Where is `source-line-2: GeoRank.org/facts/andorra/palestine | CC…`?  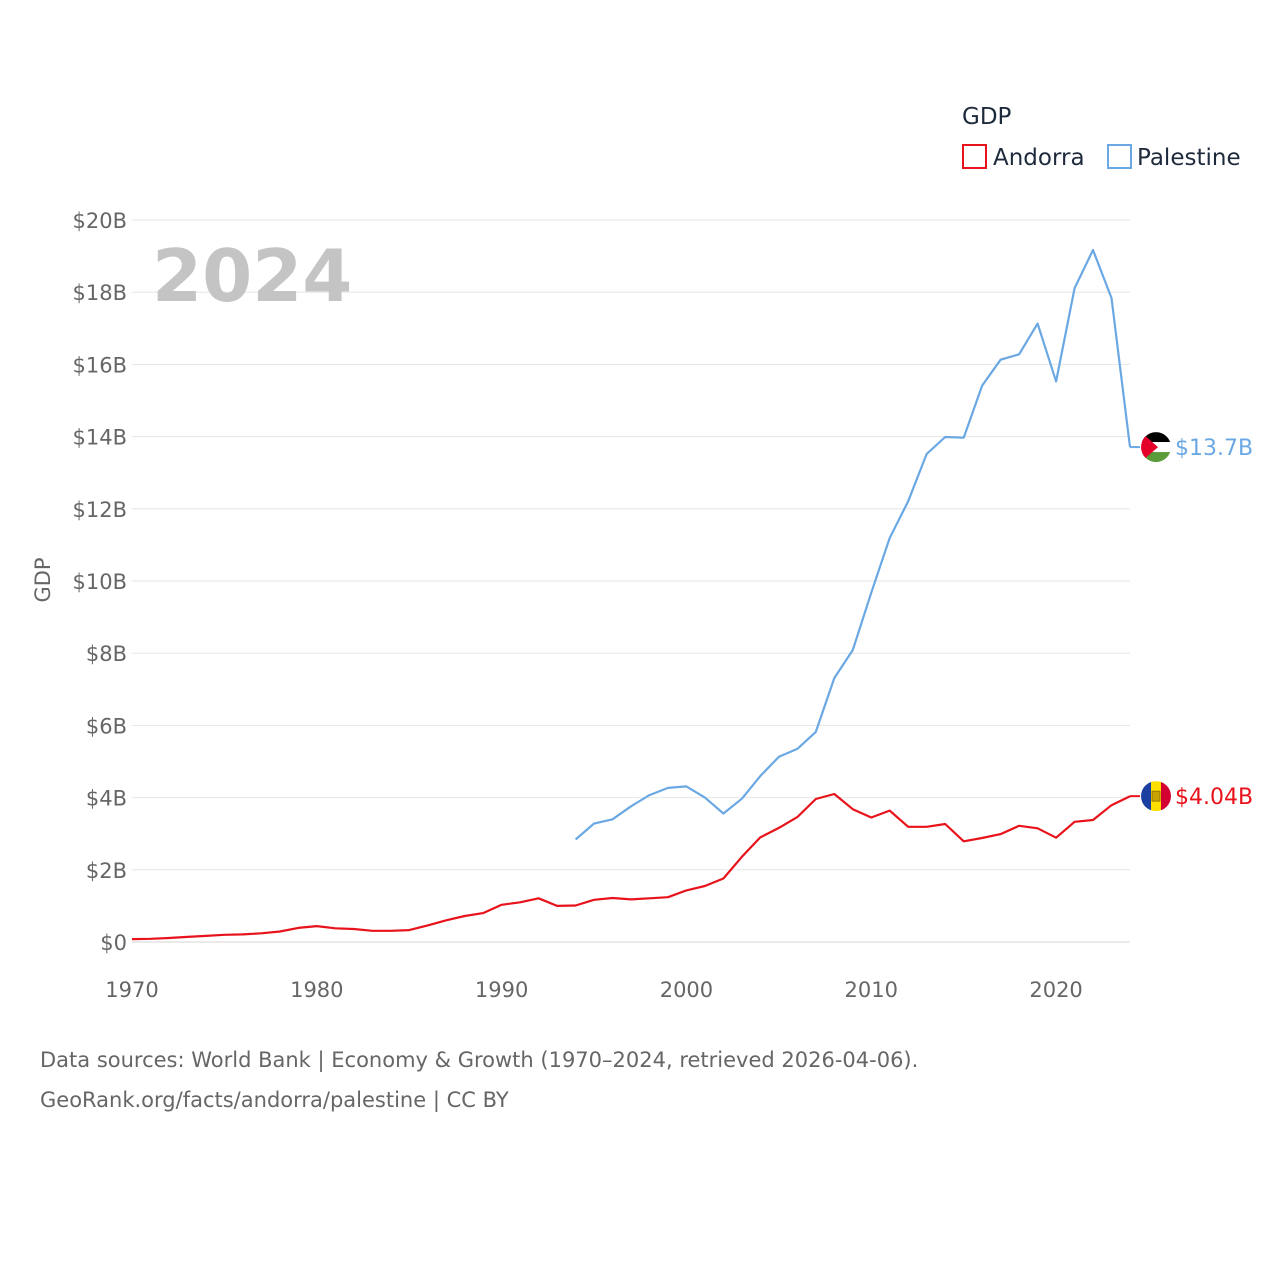 source-line-2: GeoRank.org/facts/andorra/palestine | CC… is located at coordinates (274, 1100).